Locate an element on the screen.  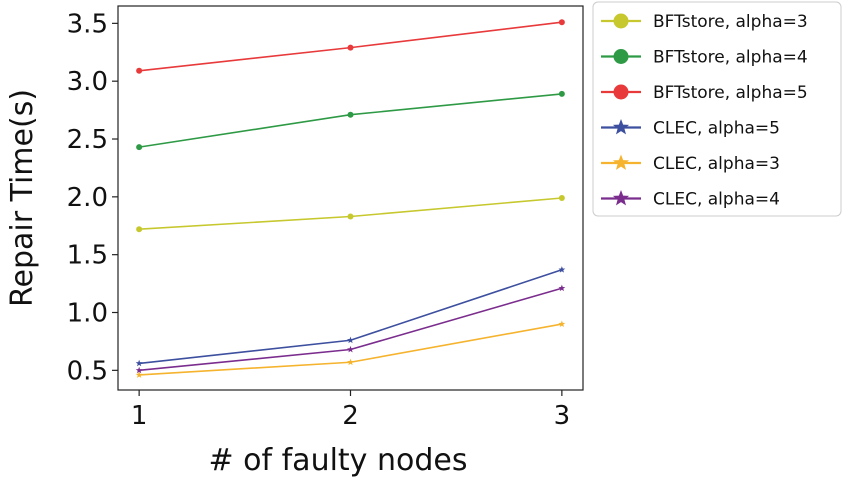
legend-item: CLEC, alpha=3 is located at coordinates (690, 164).